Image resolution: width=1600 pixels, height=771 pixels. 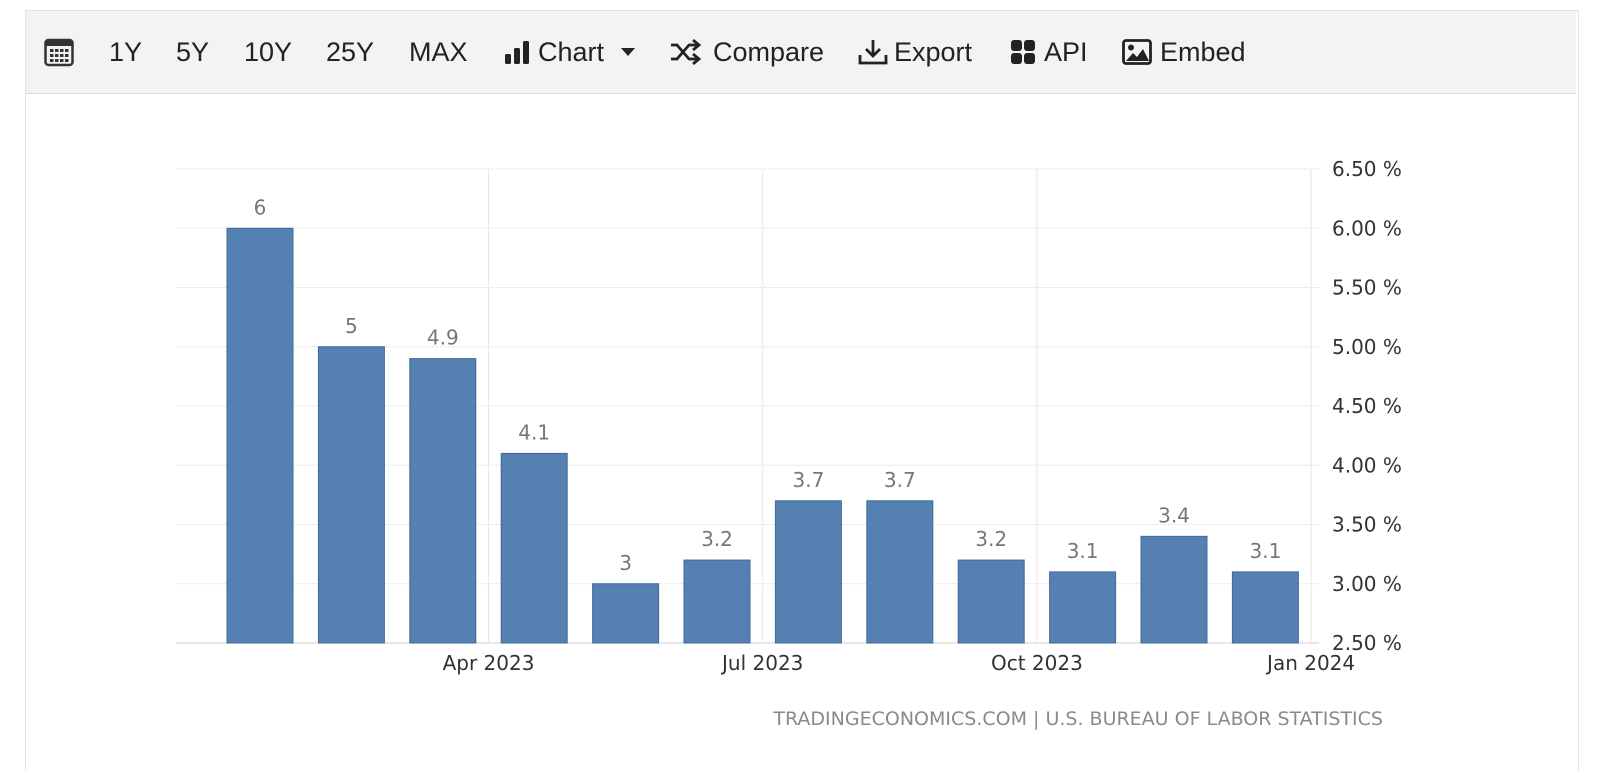 I want to click on y-tick-label: 4.00 %, so click(x=1367, y=465).